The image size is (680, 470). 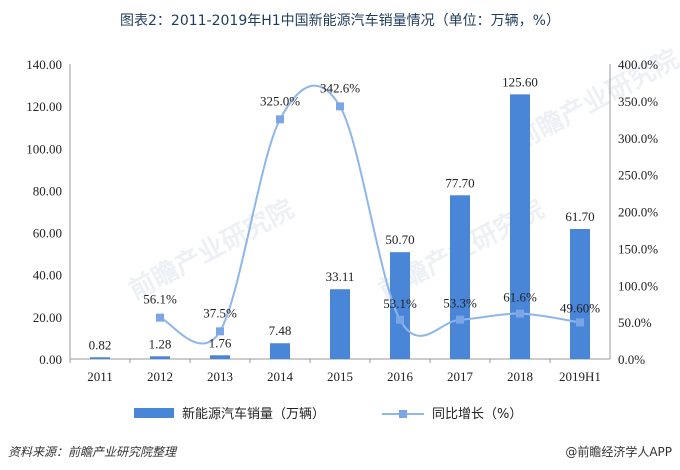 What do you see at coordinates (100, 344) in the screenshot?
I see `bar-value-label: 0.82` at bounding box center [100, 344].